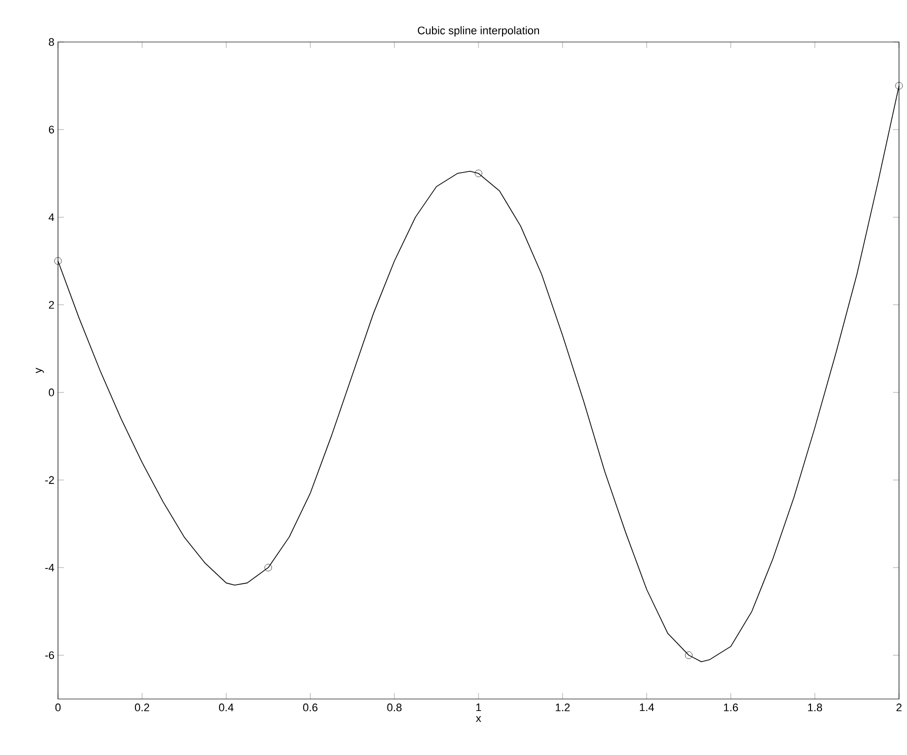 The height and width of the screenshot is (755, 907). Describe the element at coordinates (394, 708) in the screenshot. I see `x-tick-label: 0.8` at that location.